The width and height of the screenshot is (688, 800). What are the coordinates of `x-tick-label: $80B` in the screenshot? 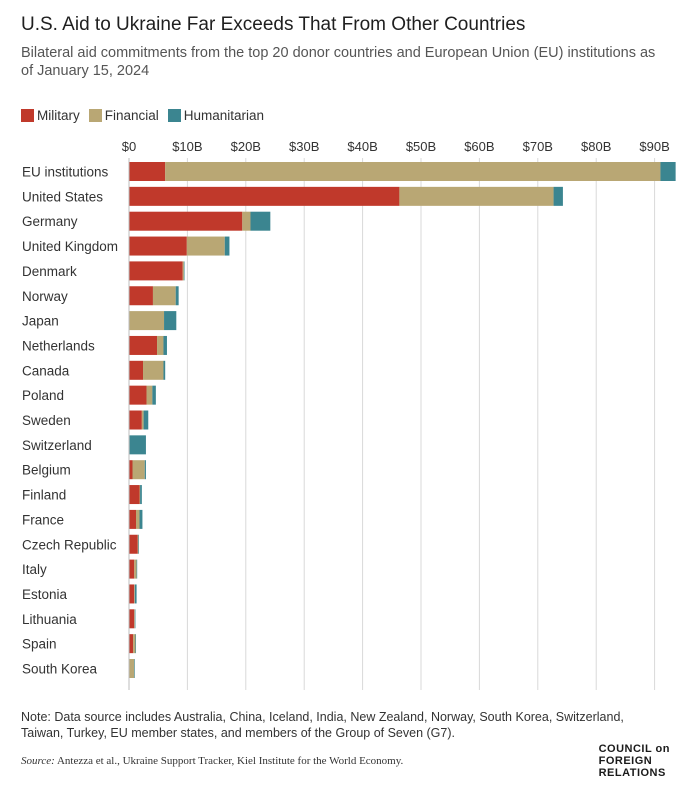 It's located at (596, 146).